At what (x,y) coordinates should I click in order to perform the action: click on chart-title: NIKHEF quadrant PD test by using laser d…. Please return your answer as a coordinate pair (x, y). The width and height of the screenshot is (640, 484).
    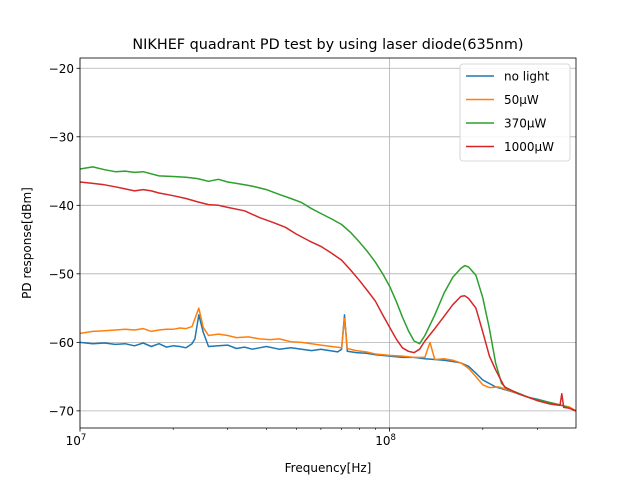
    Looking at the image, I should click on (327, 45).